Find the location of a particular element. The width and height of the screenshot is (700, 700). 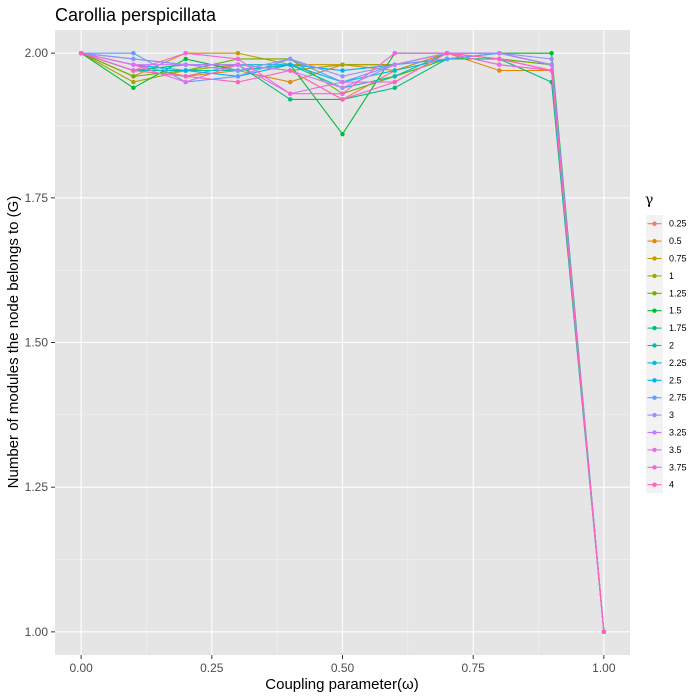

legend-item: 1 is located at coordinates (660, 276).